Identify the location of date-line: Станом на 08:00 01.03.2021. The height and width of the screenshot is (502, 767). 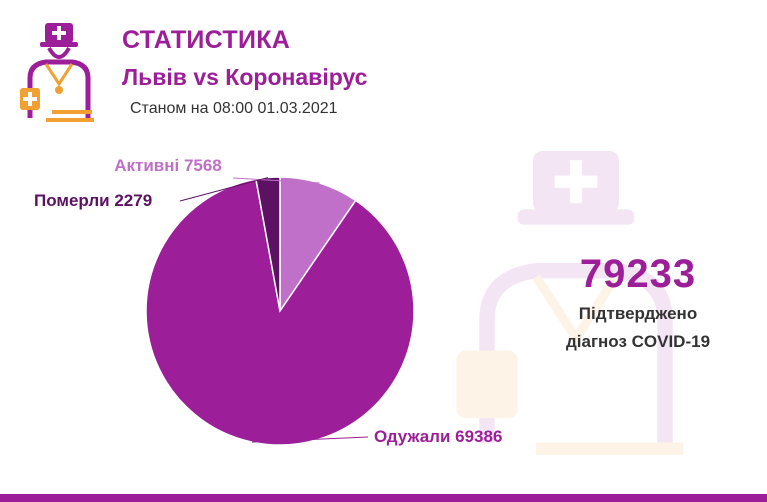
(234, 108).